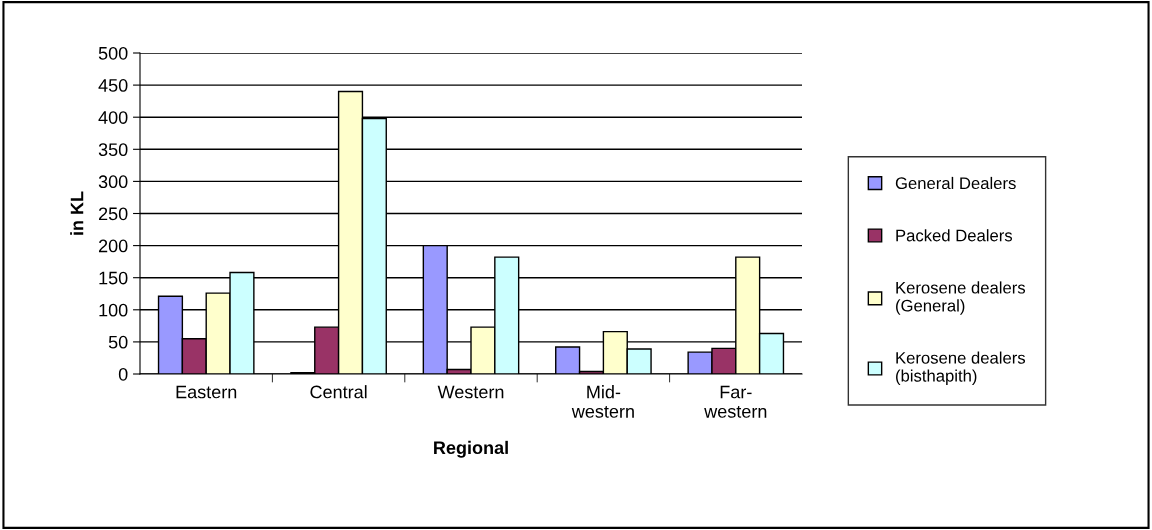  I want to click on y-tick-label: 0, so click(123, 374).